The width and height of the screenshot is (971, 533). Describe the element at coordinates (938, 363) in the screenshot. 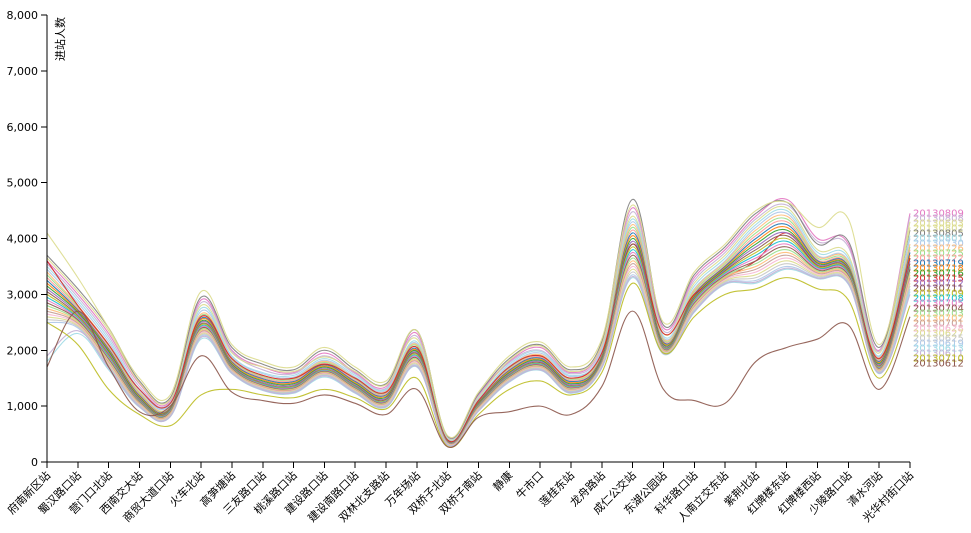

I see `series-end-label: 20130612` at that location.